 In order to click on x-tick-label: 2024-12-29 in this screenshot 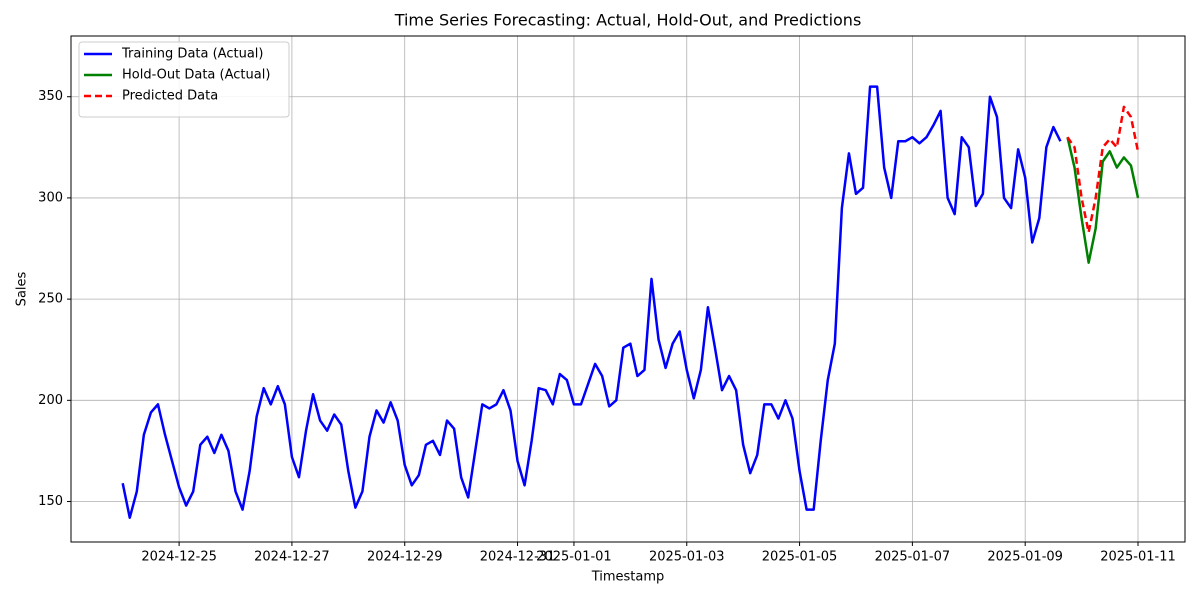, I will do `click(405, 557)`.